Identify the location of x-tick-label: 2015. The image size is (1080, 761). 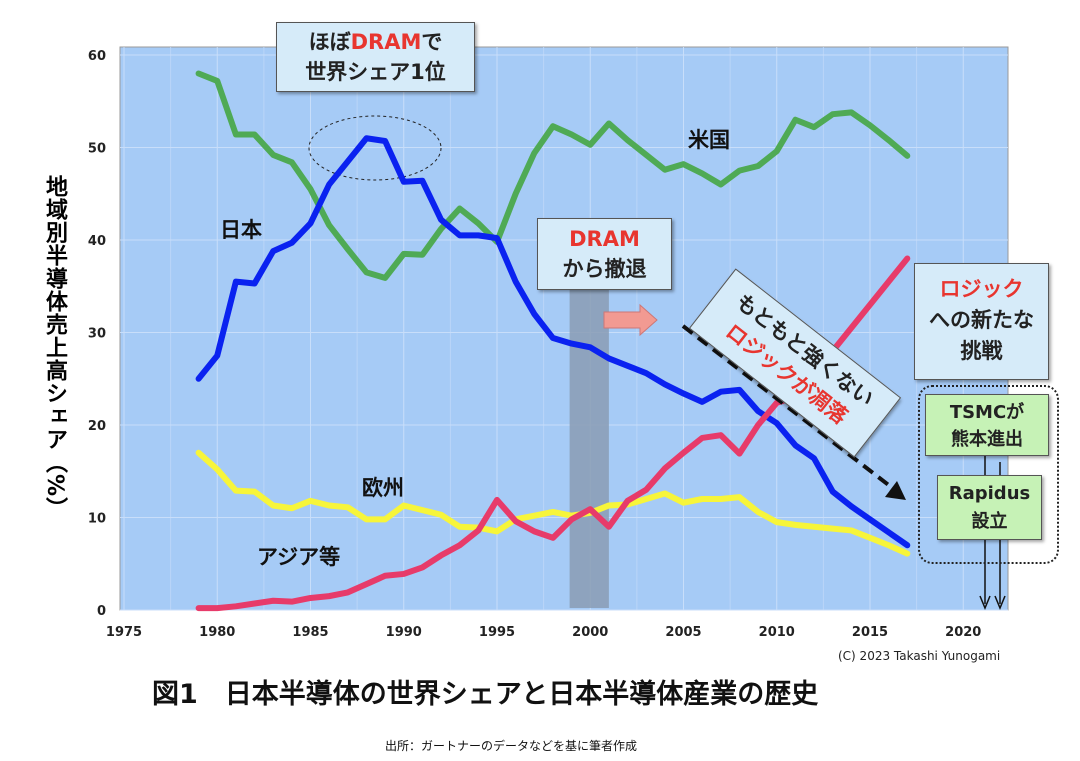
(870, 632).